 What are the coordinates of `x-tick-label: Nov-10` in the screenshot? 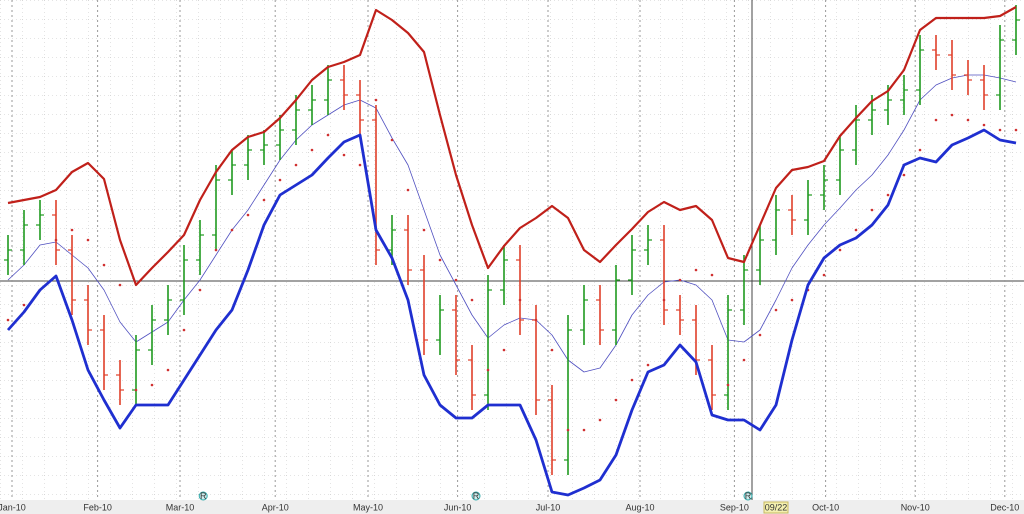 It's located at (915, 507).